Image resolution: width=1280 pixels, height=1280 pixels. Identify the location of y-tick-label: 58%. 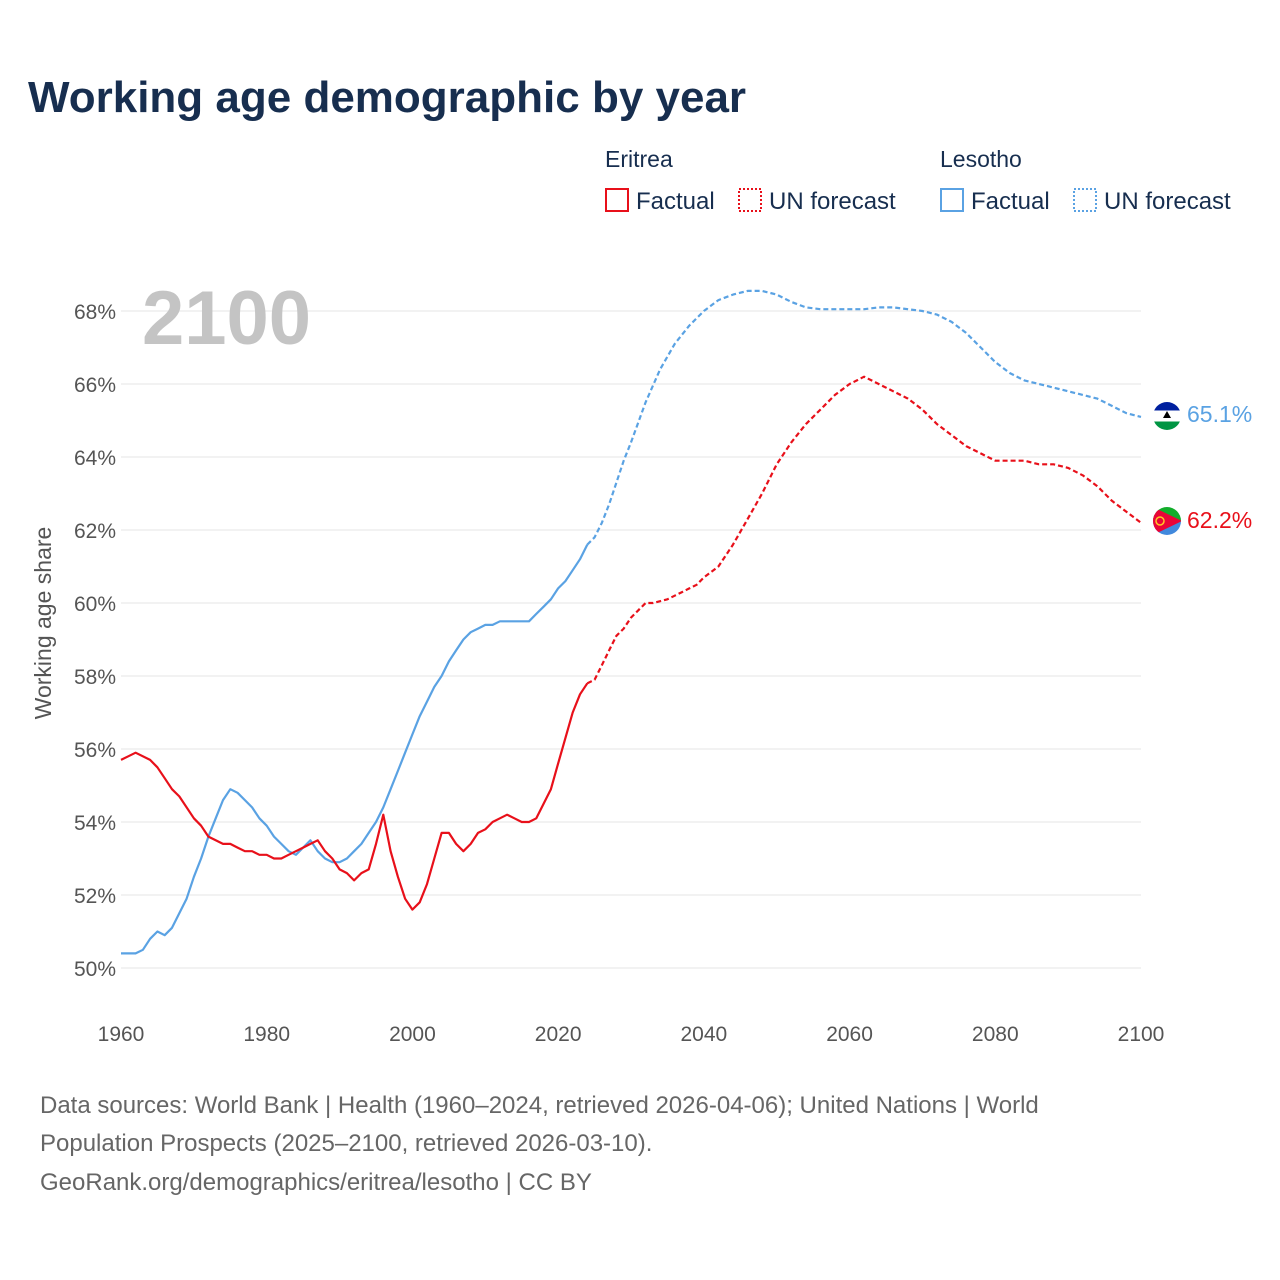
(95, 677).